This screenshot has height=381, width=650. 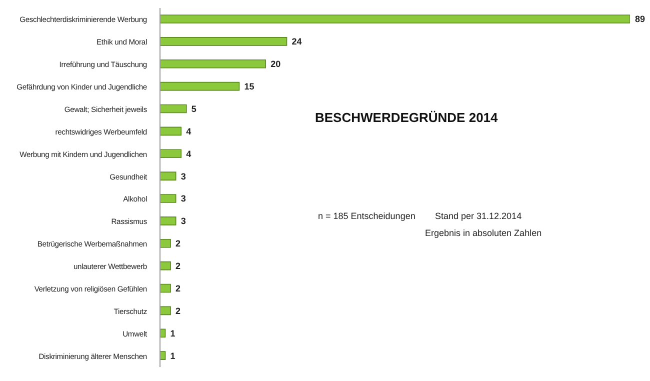 What do you see at coordinates (483, 233) in the screenshot?
I see `annotation: Ergebnis in absoluten Zahlen` at bounding box center [483, 233].